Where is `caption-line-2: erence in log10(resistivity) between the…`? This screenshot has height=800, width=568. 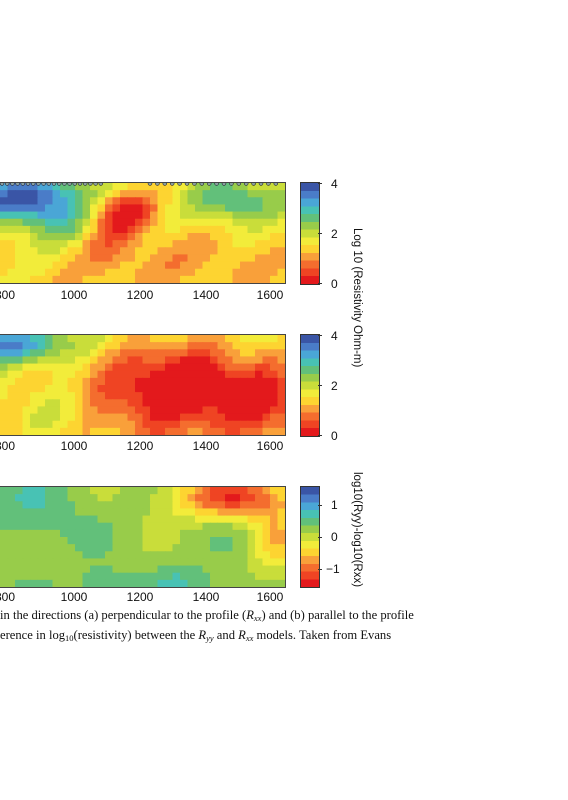 caption-line-2: erence in log10(resistivity) between the… is located at coordinates (196, 635).